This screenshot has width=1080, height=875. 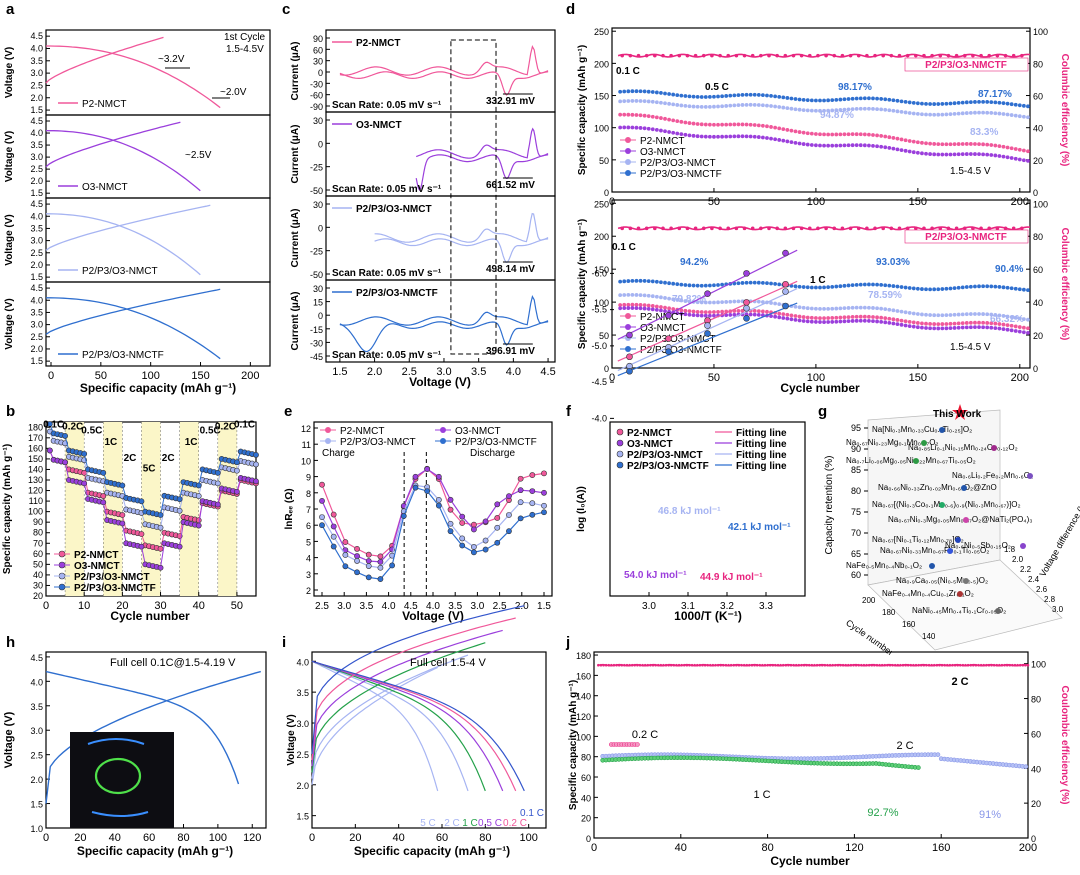 What do you see at coordinates (496, 442) in the screenshot?
I see `legend-label: P2/P3/O3-NMCTF` at bounding box center [496, 442].